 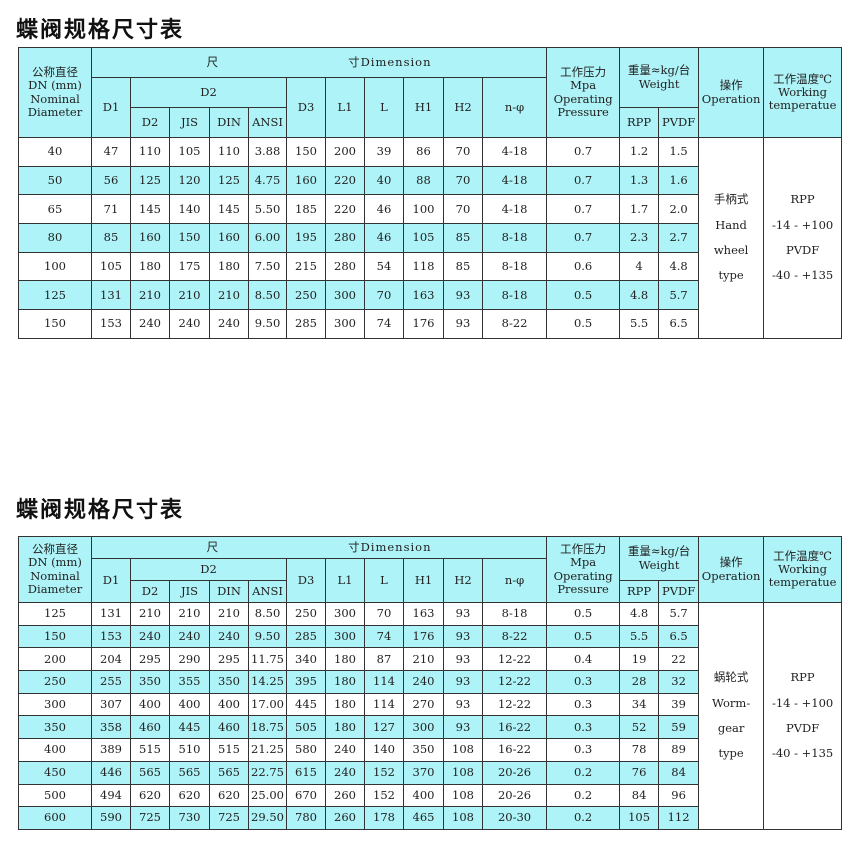 I want to click on cell-d1: 85, so click(x=111, y=238).